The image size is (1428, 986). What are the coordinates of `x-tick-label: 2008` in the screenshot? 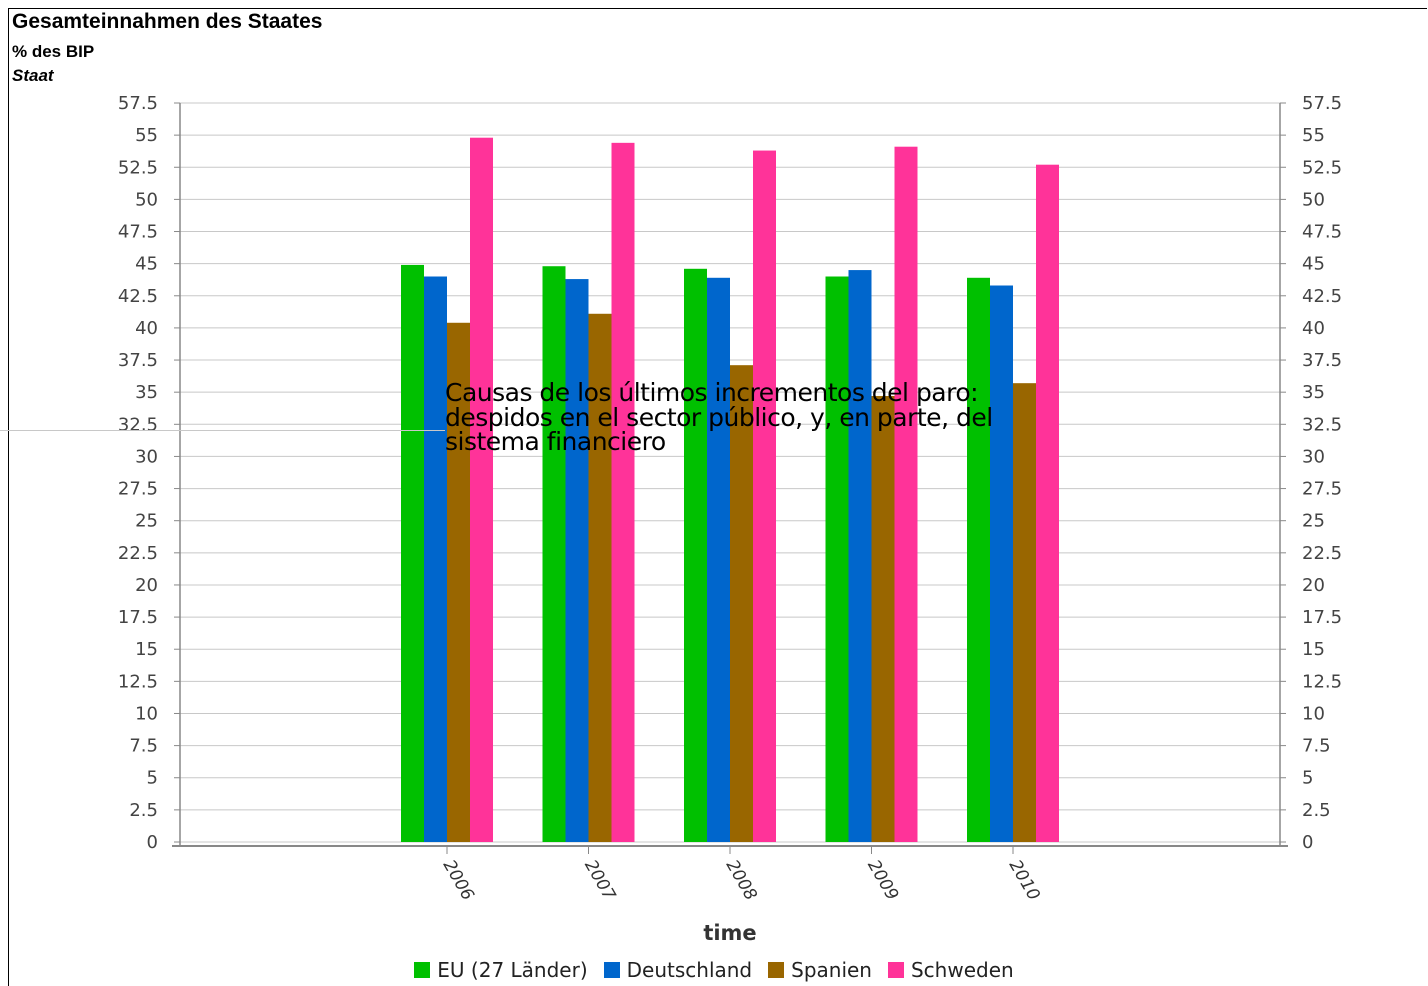 It's located at (741, 881).